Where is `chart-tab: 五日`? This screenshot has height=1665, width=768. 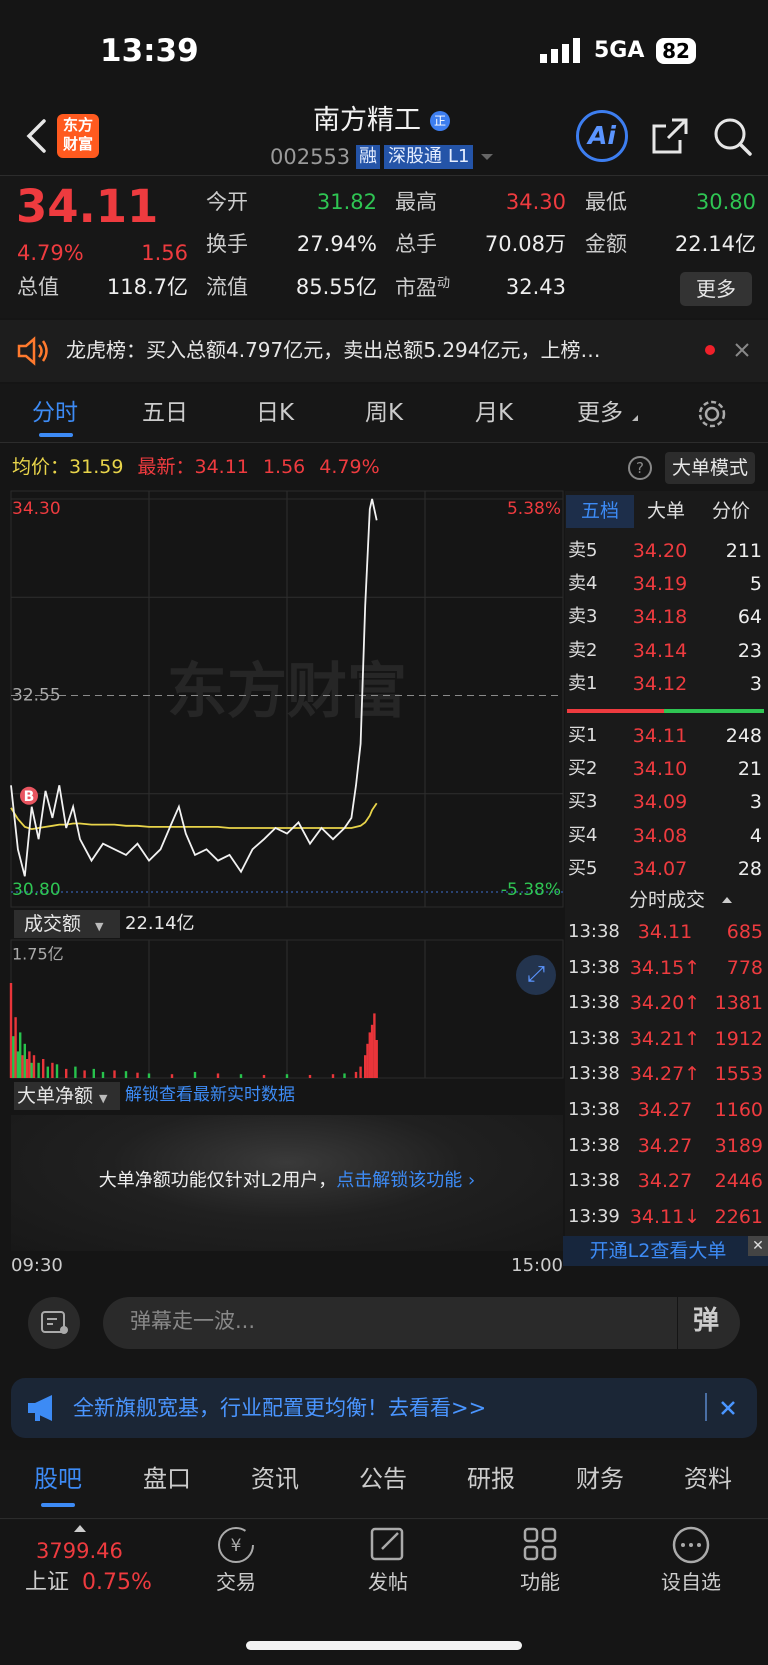 chart-tab: 五日 is located at coordinates (165, 413).